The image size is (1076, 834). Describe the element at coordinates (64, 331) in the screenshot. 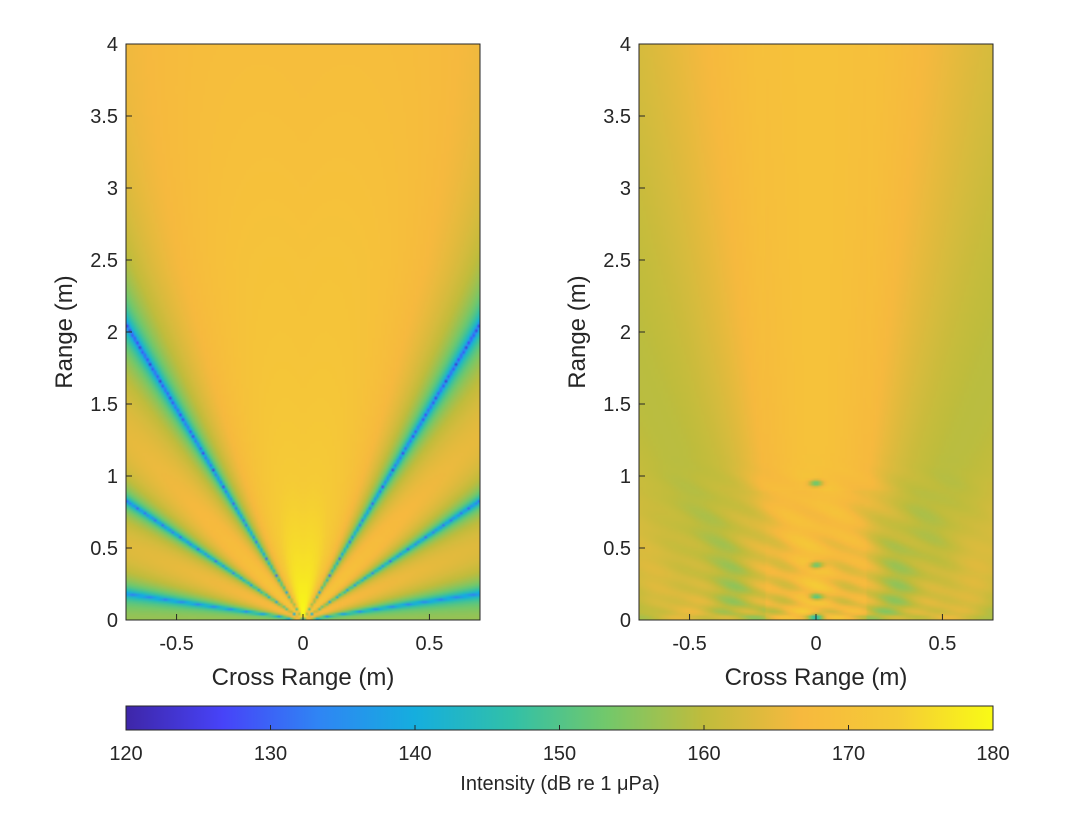

I see `left-y-axis-title: Range (m)` at that location.